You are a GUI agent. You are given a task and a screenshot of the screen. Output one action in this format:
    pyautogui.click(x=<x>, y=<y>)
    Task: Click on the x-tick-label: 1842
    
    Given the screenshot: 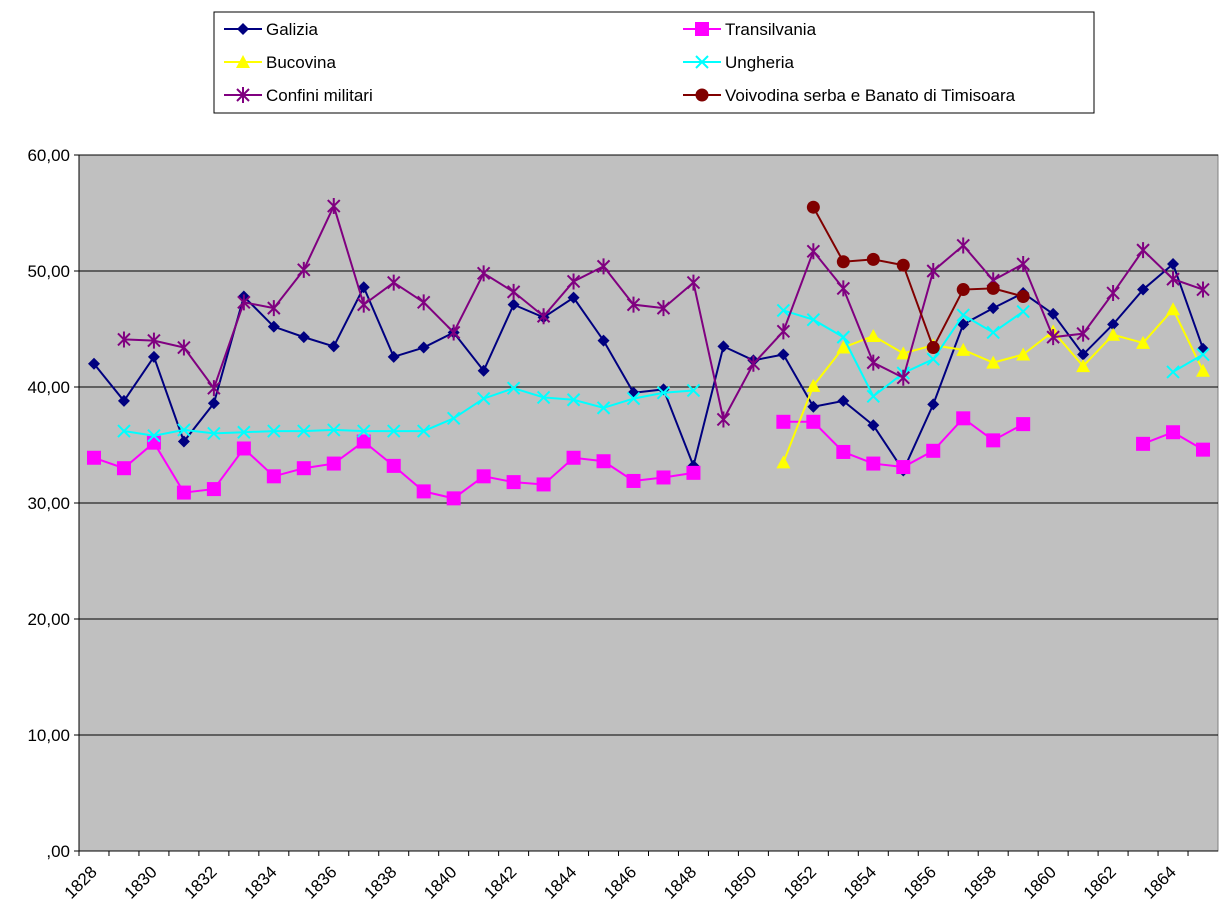 What is the action you would take?
    pyautogui.click(x=500, y=882)
    